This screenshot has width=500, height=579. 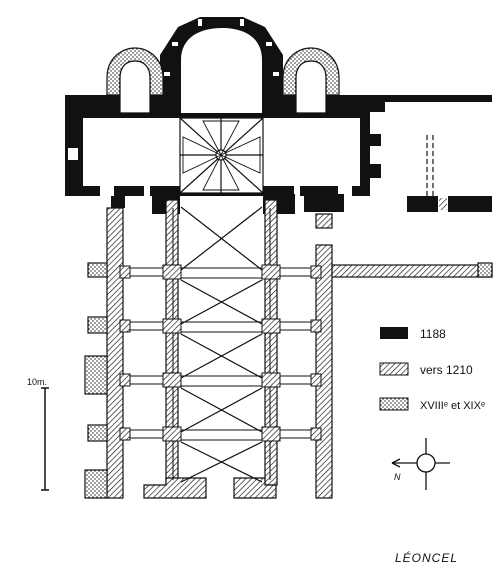 What do you see at coordinates (135, 80) in the screenshot?
I see `side-apse-left` at bounding box center [135, 80].